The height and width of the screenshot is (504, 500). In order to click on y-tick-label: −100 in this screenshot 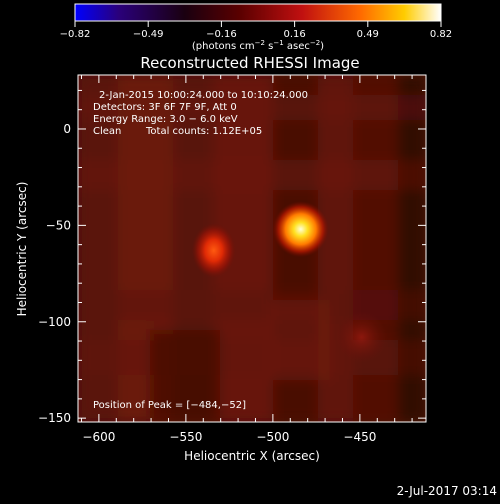, I will do `click(54, 322)`.